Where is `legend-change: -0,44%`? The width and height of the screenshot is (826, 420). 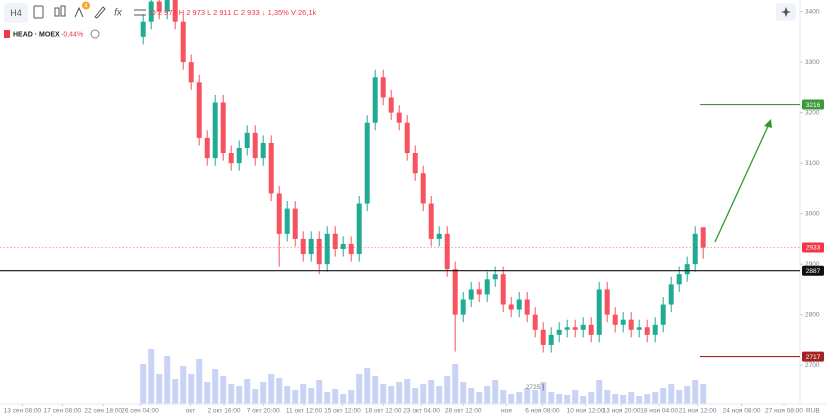 legend-change: -0,44% is located at coordinates (72, 34).